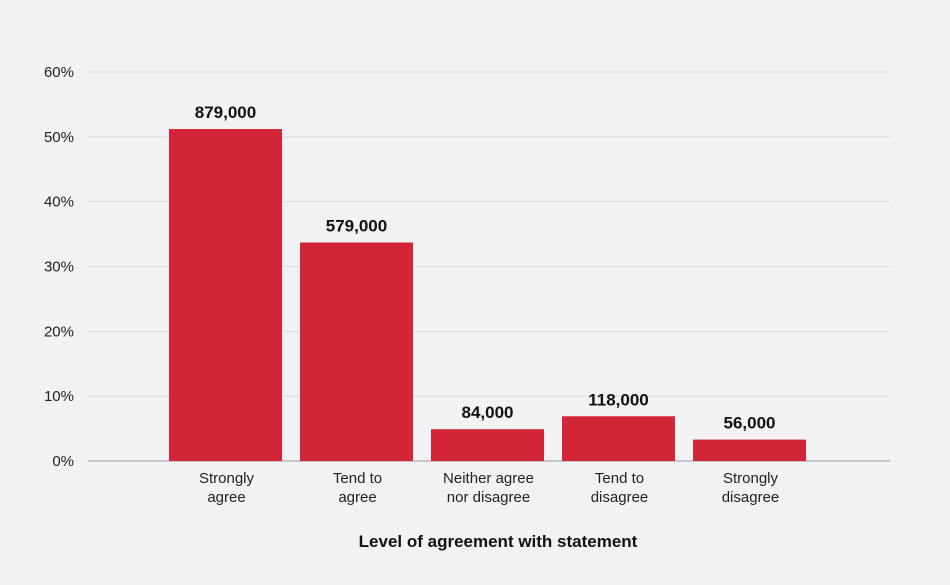 The width and height of the screenshot is (950, 585). Describe the element at coordinates (63, 461) in the screenshot. I see `y-tick-label: 0%` at that location.